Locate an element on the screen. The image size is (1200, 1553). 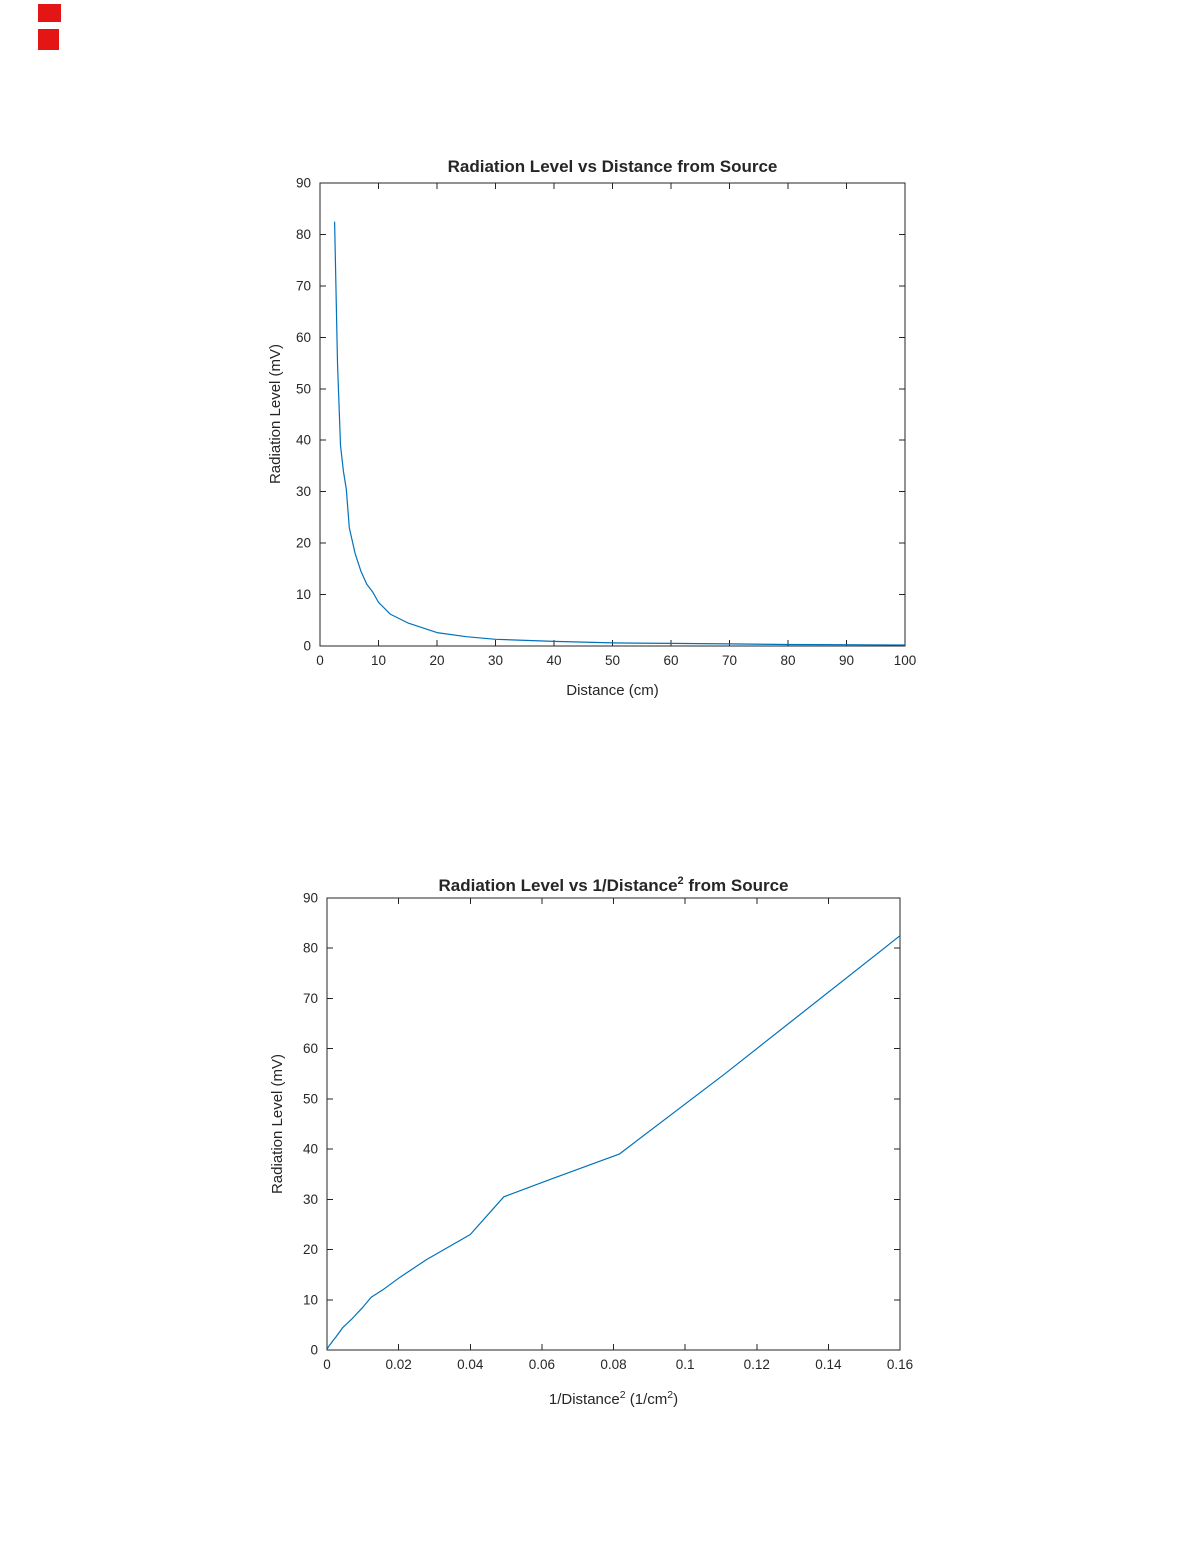
x-tick-label: 0.12 is located at coordinates (757, 1364).